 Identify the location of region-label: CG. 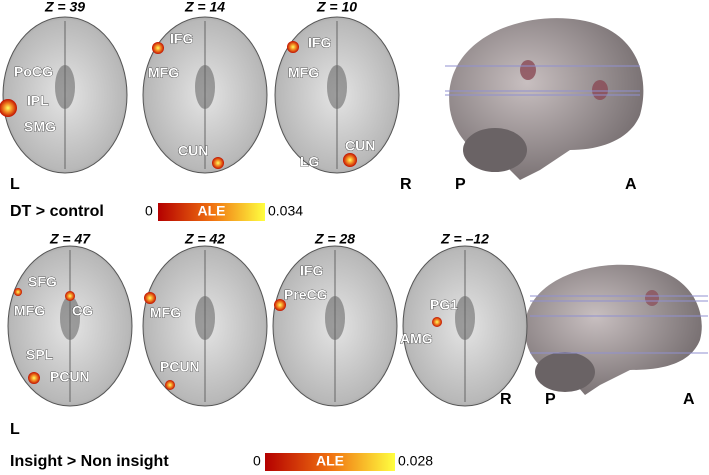
(82, 311).